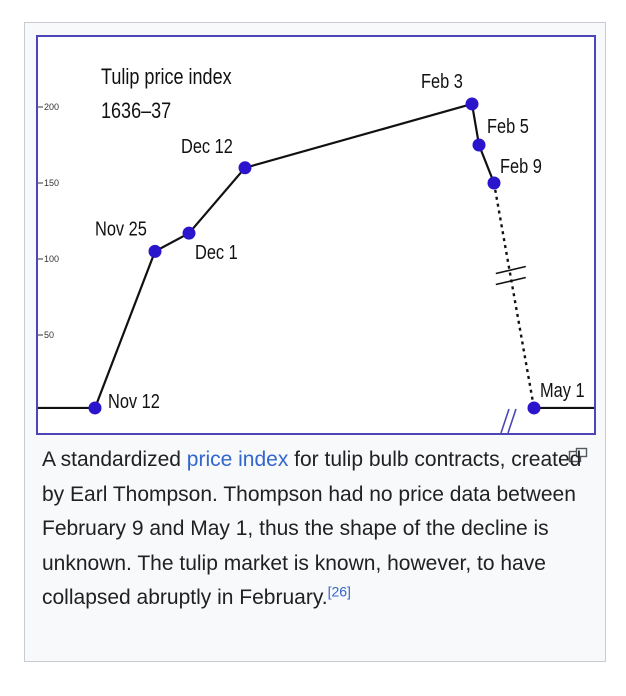 This screenshot has width=626, height=696. What do you see at coordinates (207, 145) in the screenshot?
I see `label-dec-12: Dec 12` at bounding box center [207, 145].